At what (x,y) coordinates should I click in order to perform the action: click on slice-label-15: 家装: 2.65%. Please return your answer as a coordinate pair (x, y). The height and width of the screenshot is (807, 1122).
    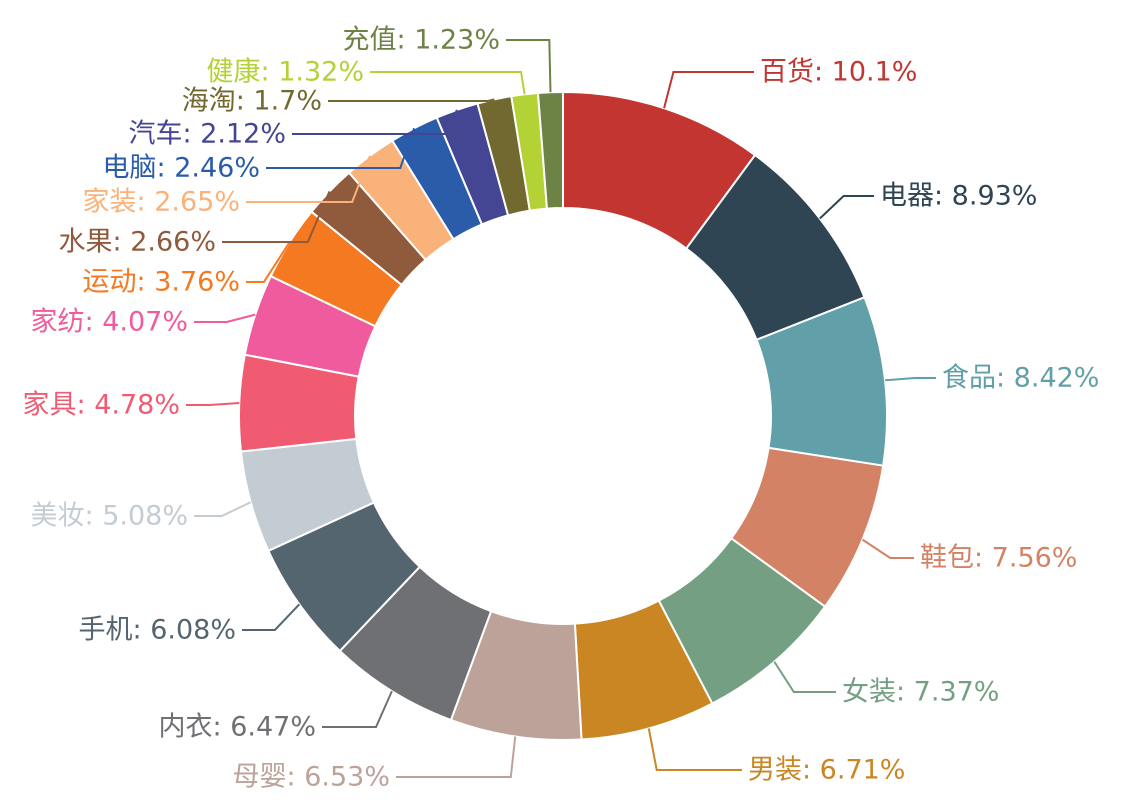
    Looking at the image, I should click on (161, 202).